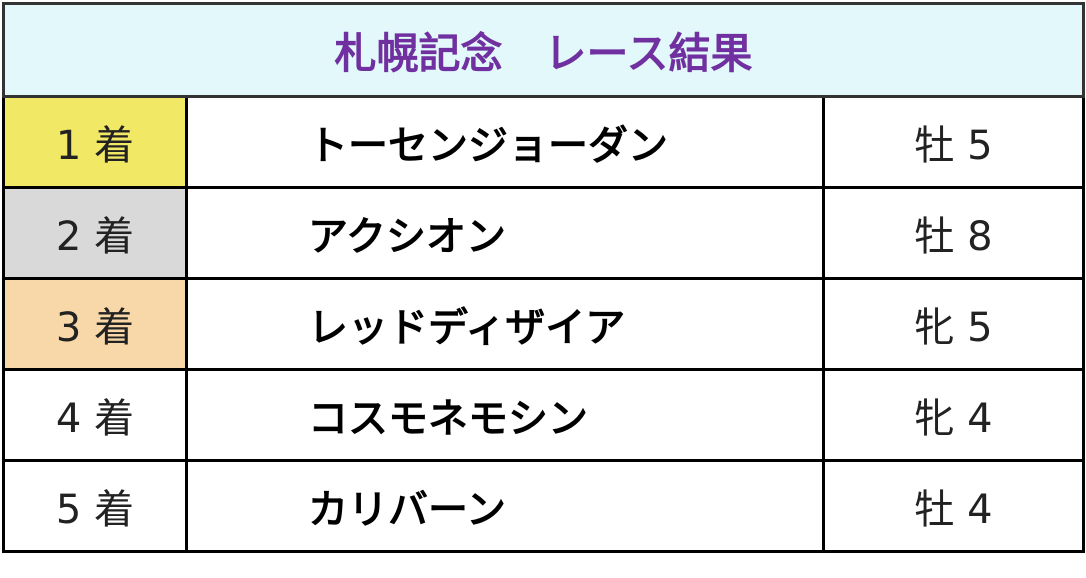 The height and width of the screenshot is (578, 1086). What do you see at coordinates (95, 415) in the screenshot?
I see `place-cell: 4 着` at bounding box center [95, 415].